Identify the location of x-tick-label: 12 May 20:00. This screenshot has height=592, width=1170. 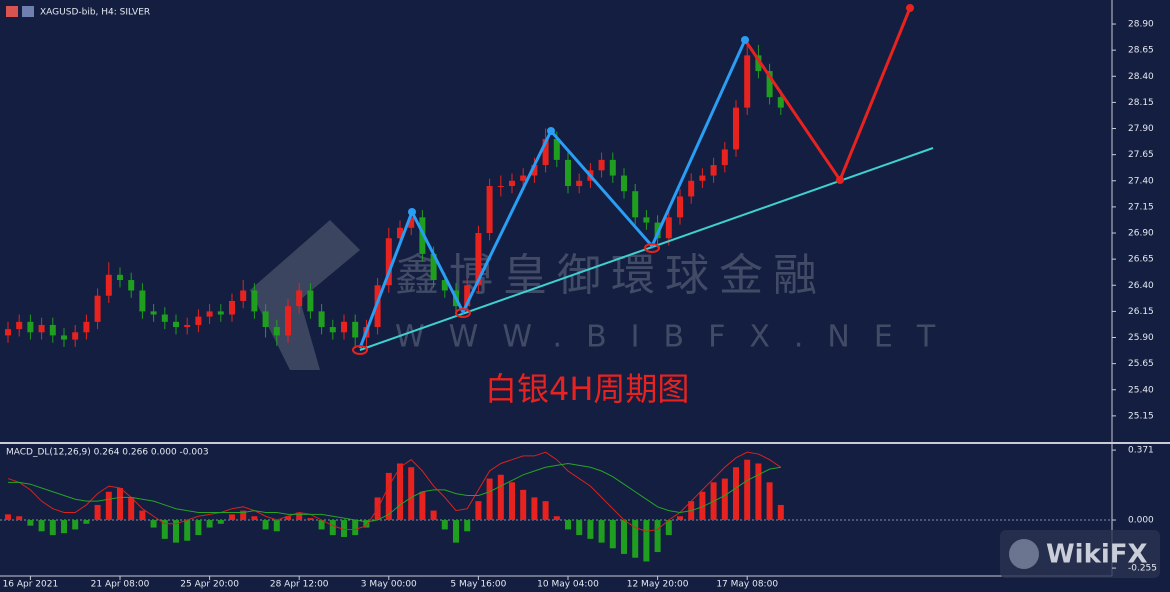
(658, 585).